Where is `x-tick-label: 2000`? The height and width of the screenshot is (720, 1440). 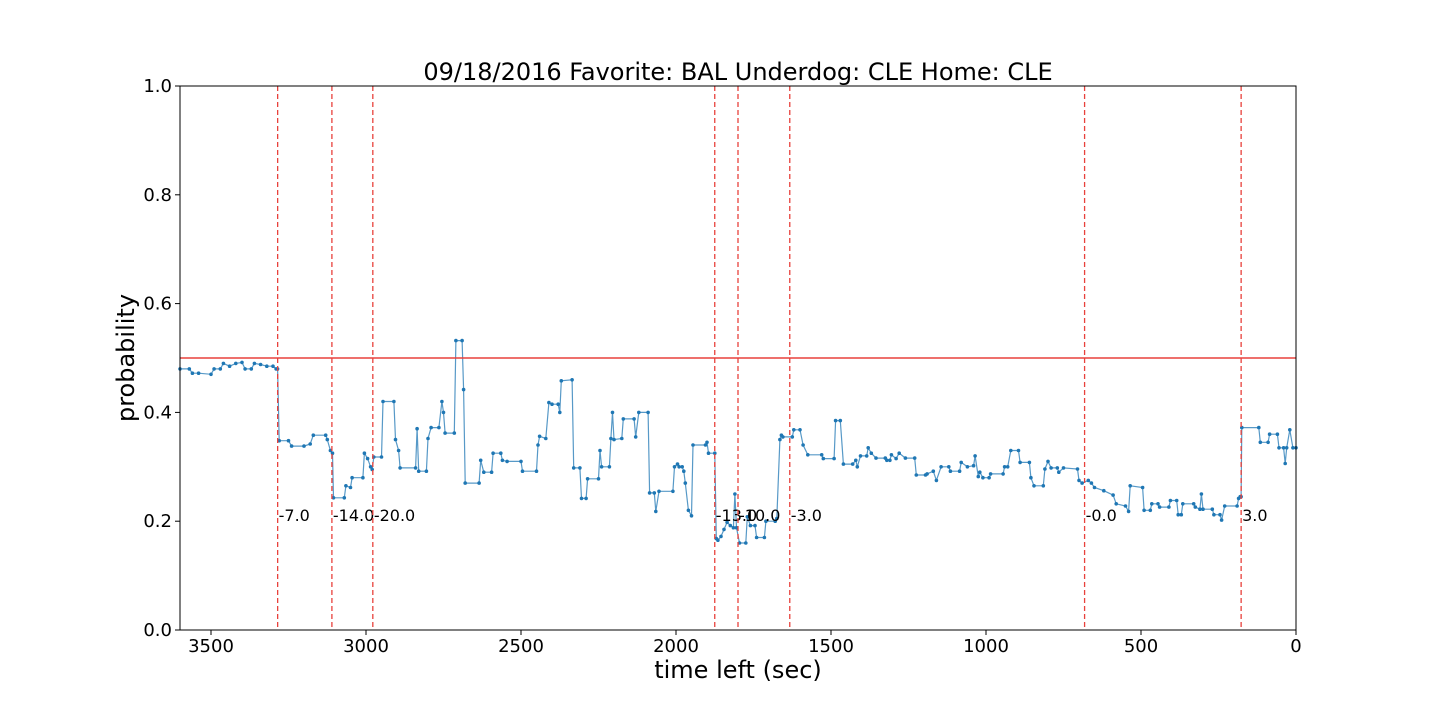
x-tick-label: 2000 is located at coordinates (676, 646).